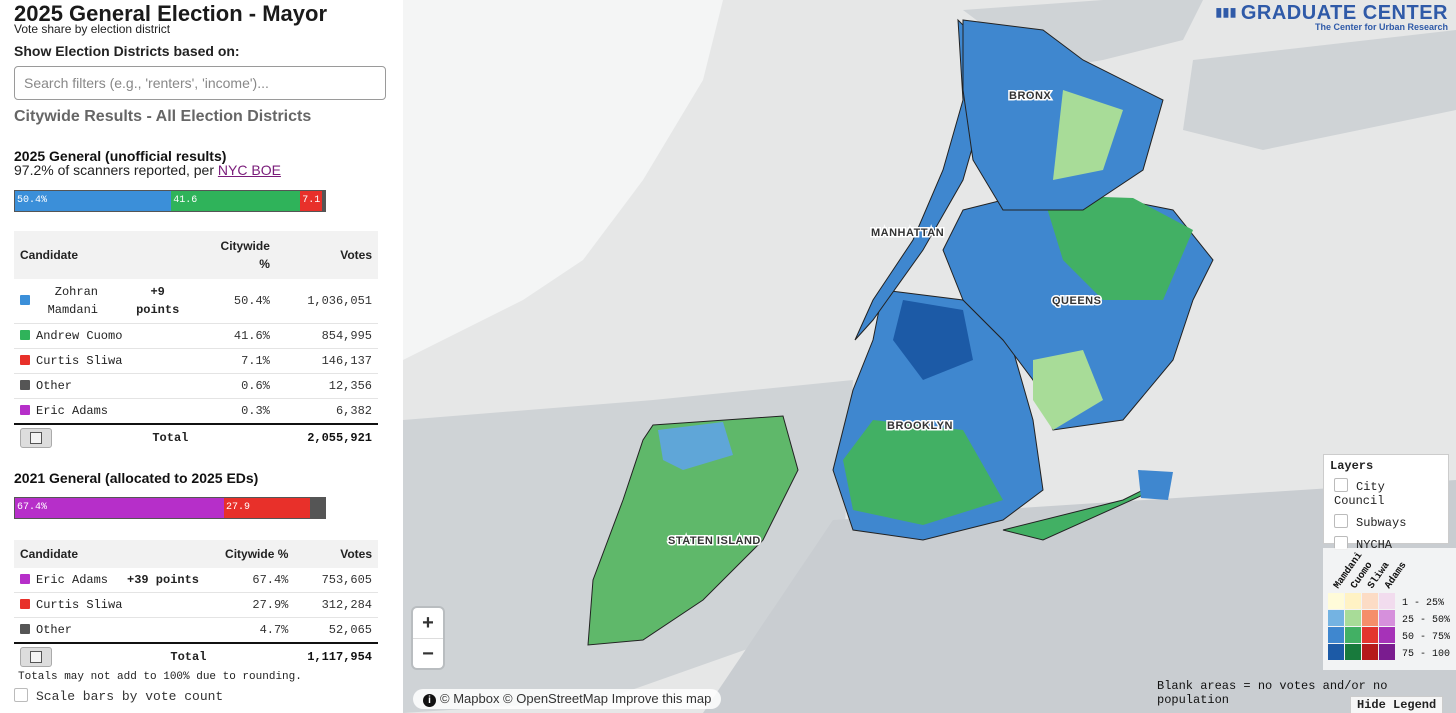 The image size is (1456, 713). What do you see at coordinates (196, 436) in the screenshot?
I see `total-row: Total 2,055,921` at bounding box center [196, 436].